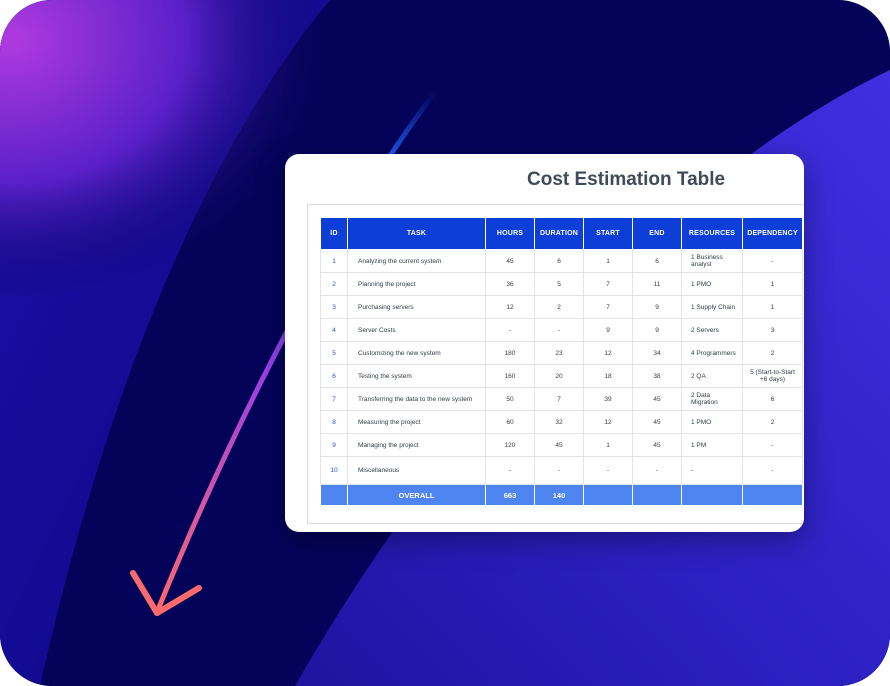  I want to click on cell-task: Miscellaneous, so click(416, 470).